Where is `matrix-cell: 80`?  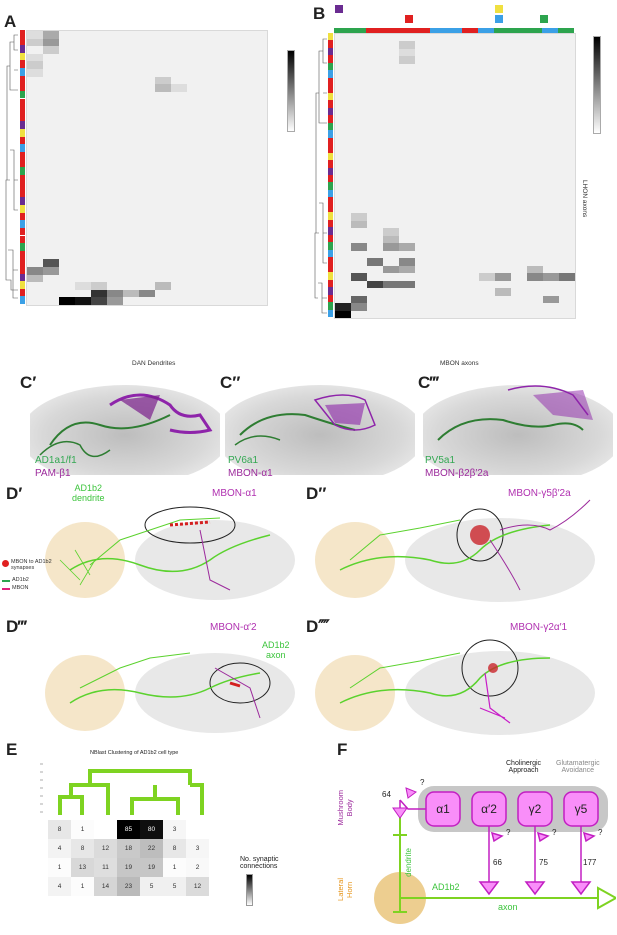 matrix-cell: 80 is located at coordinates (151, 829).